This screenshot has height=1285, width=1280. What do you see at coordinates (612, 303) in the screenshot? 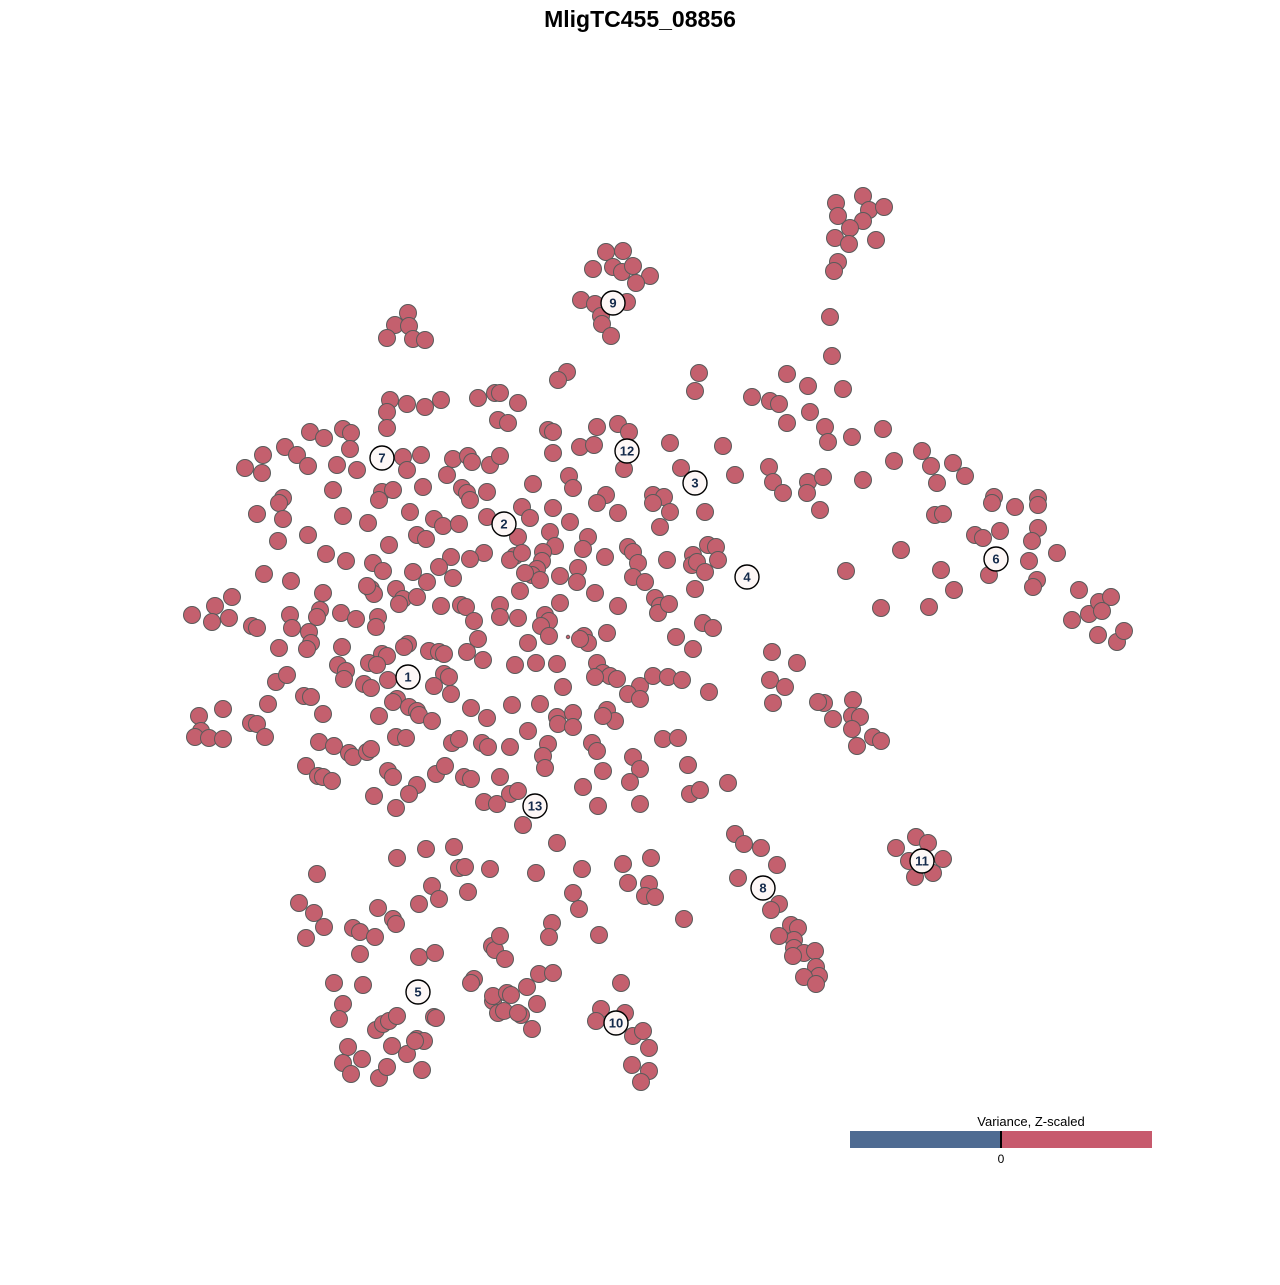
I see `cluster-label-number: 9` at bounding box center [612, 303].